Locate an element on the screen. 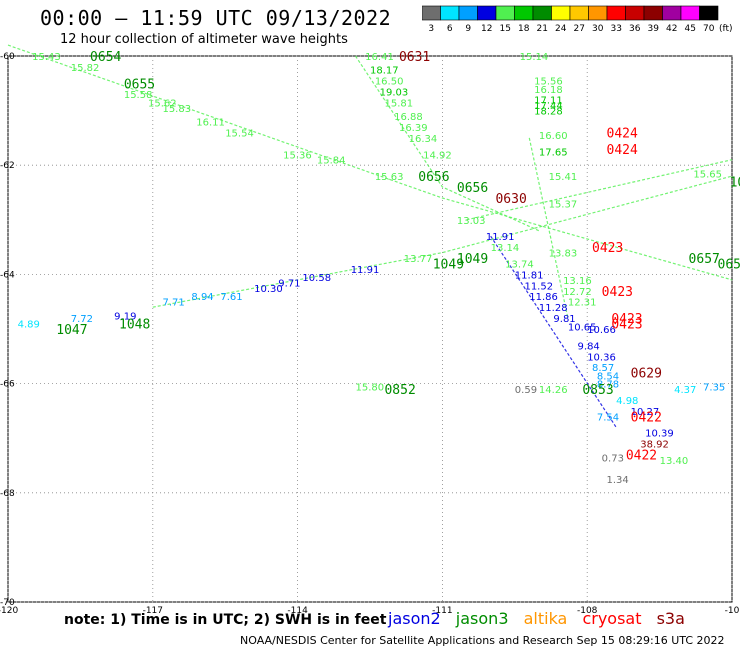  swh-label: 11.81 is located at coordinates (529, 275).